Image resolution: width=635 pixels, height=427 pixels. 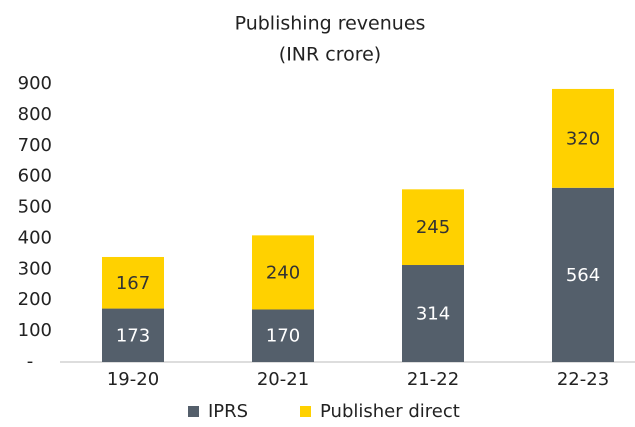 I want to click on x-tick-label: 20-21, so click(x=283, y=379).